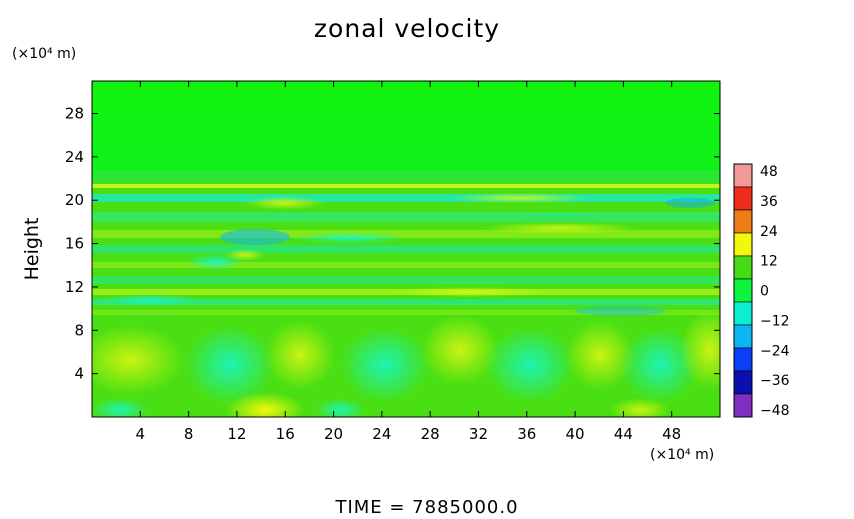  What do you see at coordinates (526, 434) in the screenshot?
I see `x-tick-label: 36` at bounding box center [526, 434].